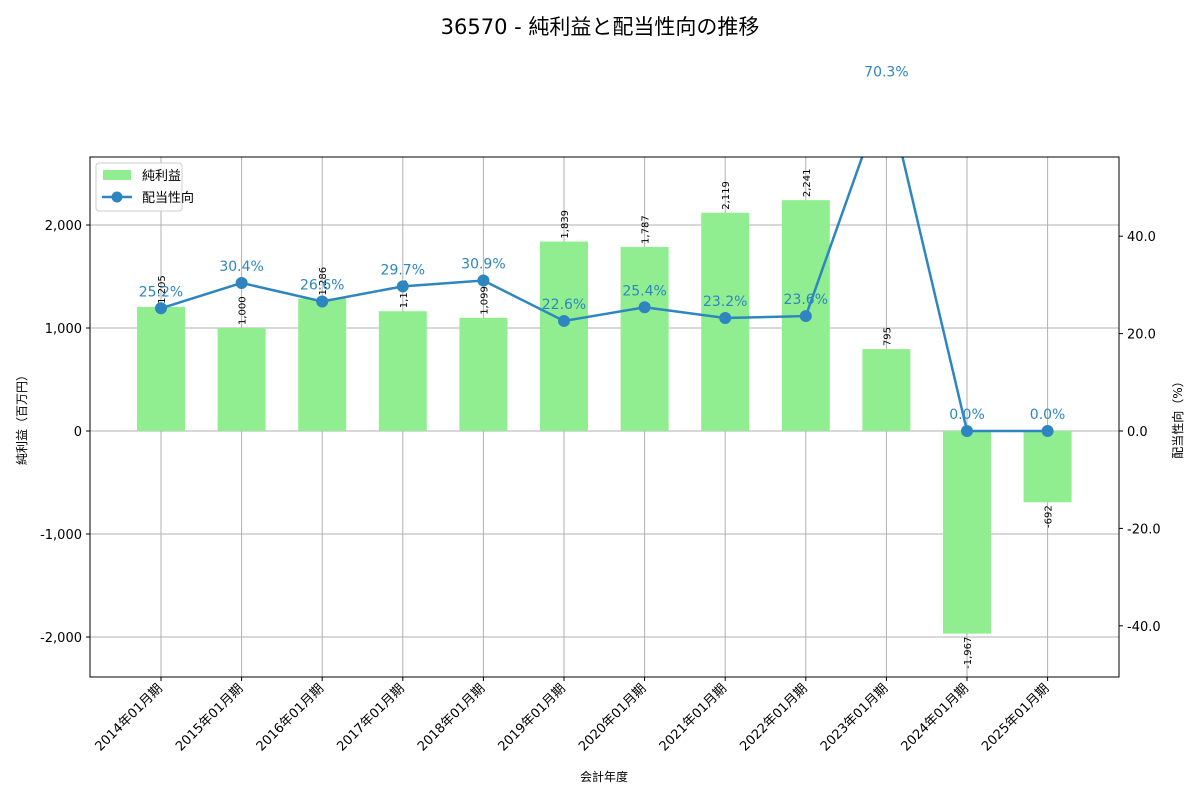 The height and width of the screenshot is (800, 1200). What do you see at coordinates (644, 291) in the screenshot?
I see `pct-label: 25.4%` at bounding box center [644, 291].